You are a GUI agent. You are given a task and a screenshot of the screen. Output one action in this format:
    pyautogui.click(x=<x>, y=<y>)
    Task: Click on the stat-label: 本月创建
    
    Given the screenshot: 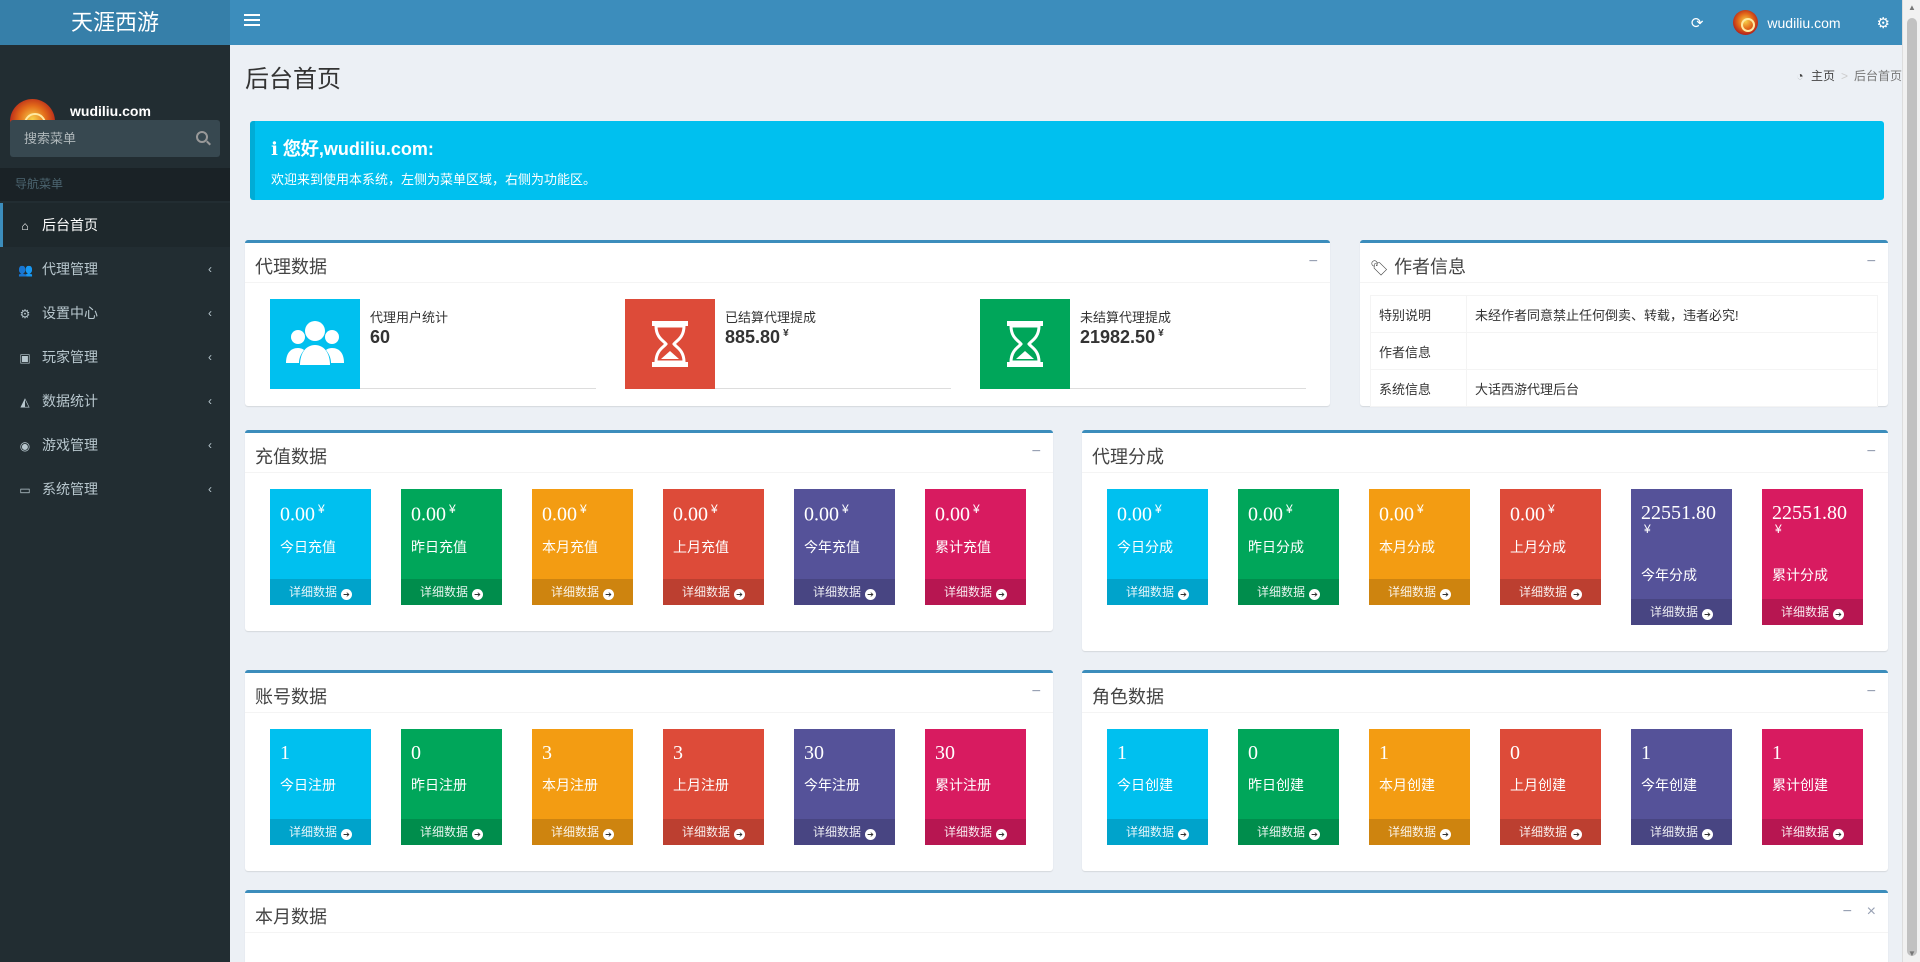 What is the action you would take?
    pyautogui.click(x=1407, y=785)
    